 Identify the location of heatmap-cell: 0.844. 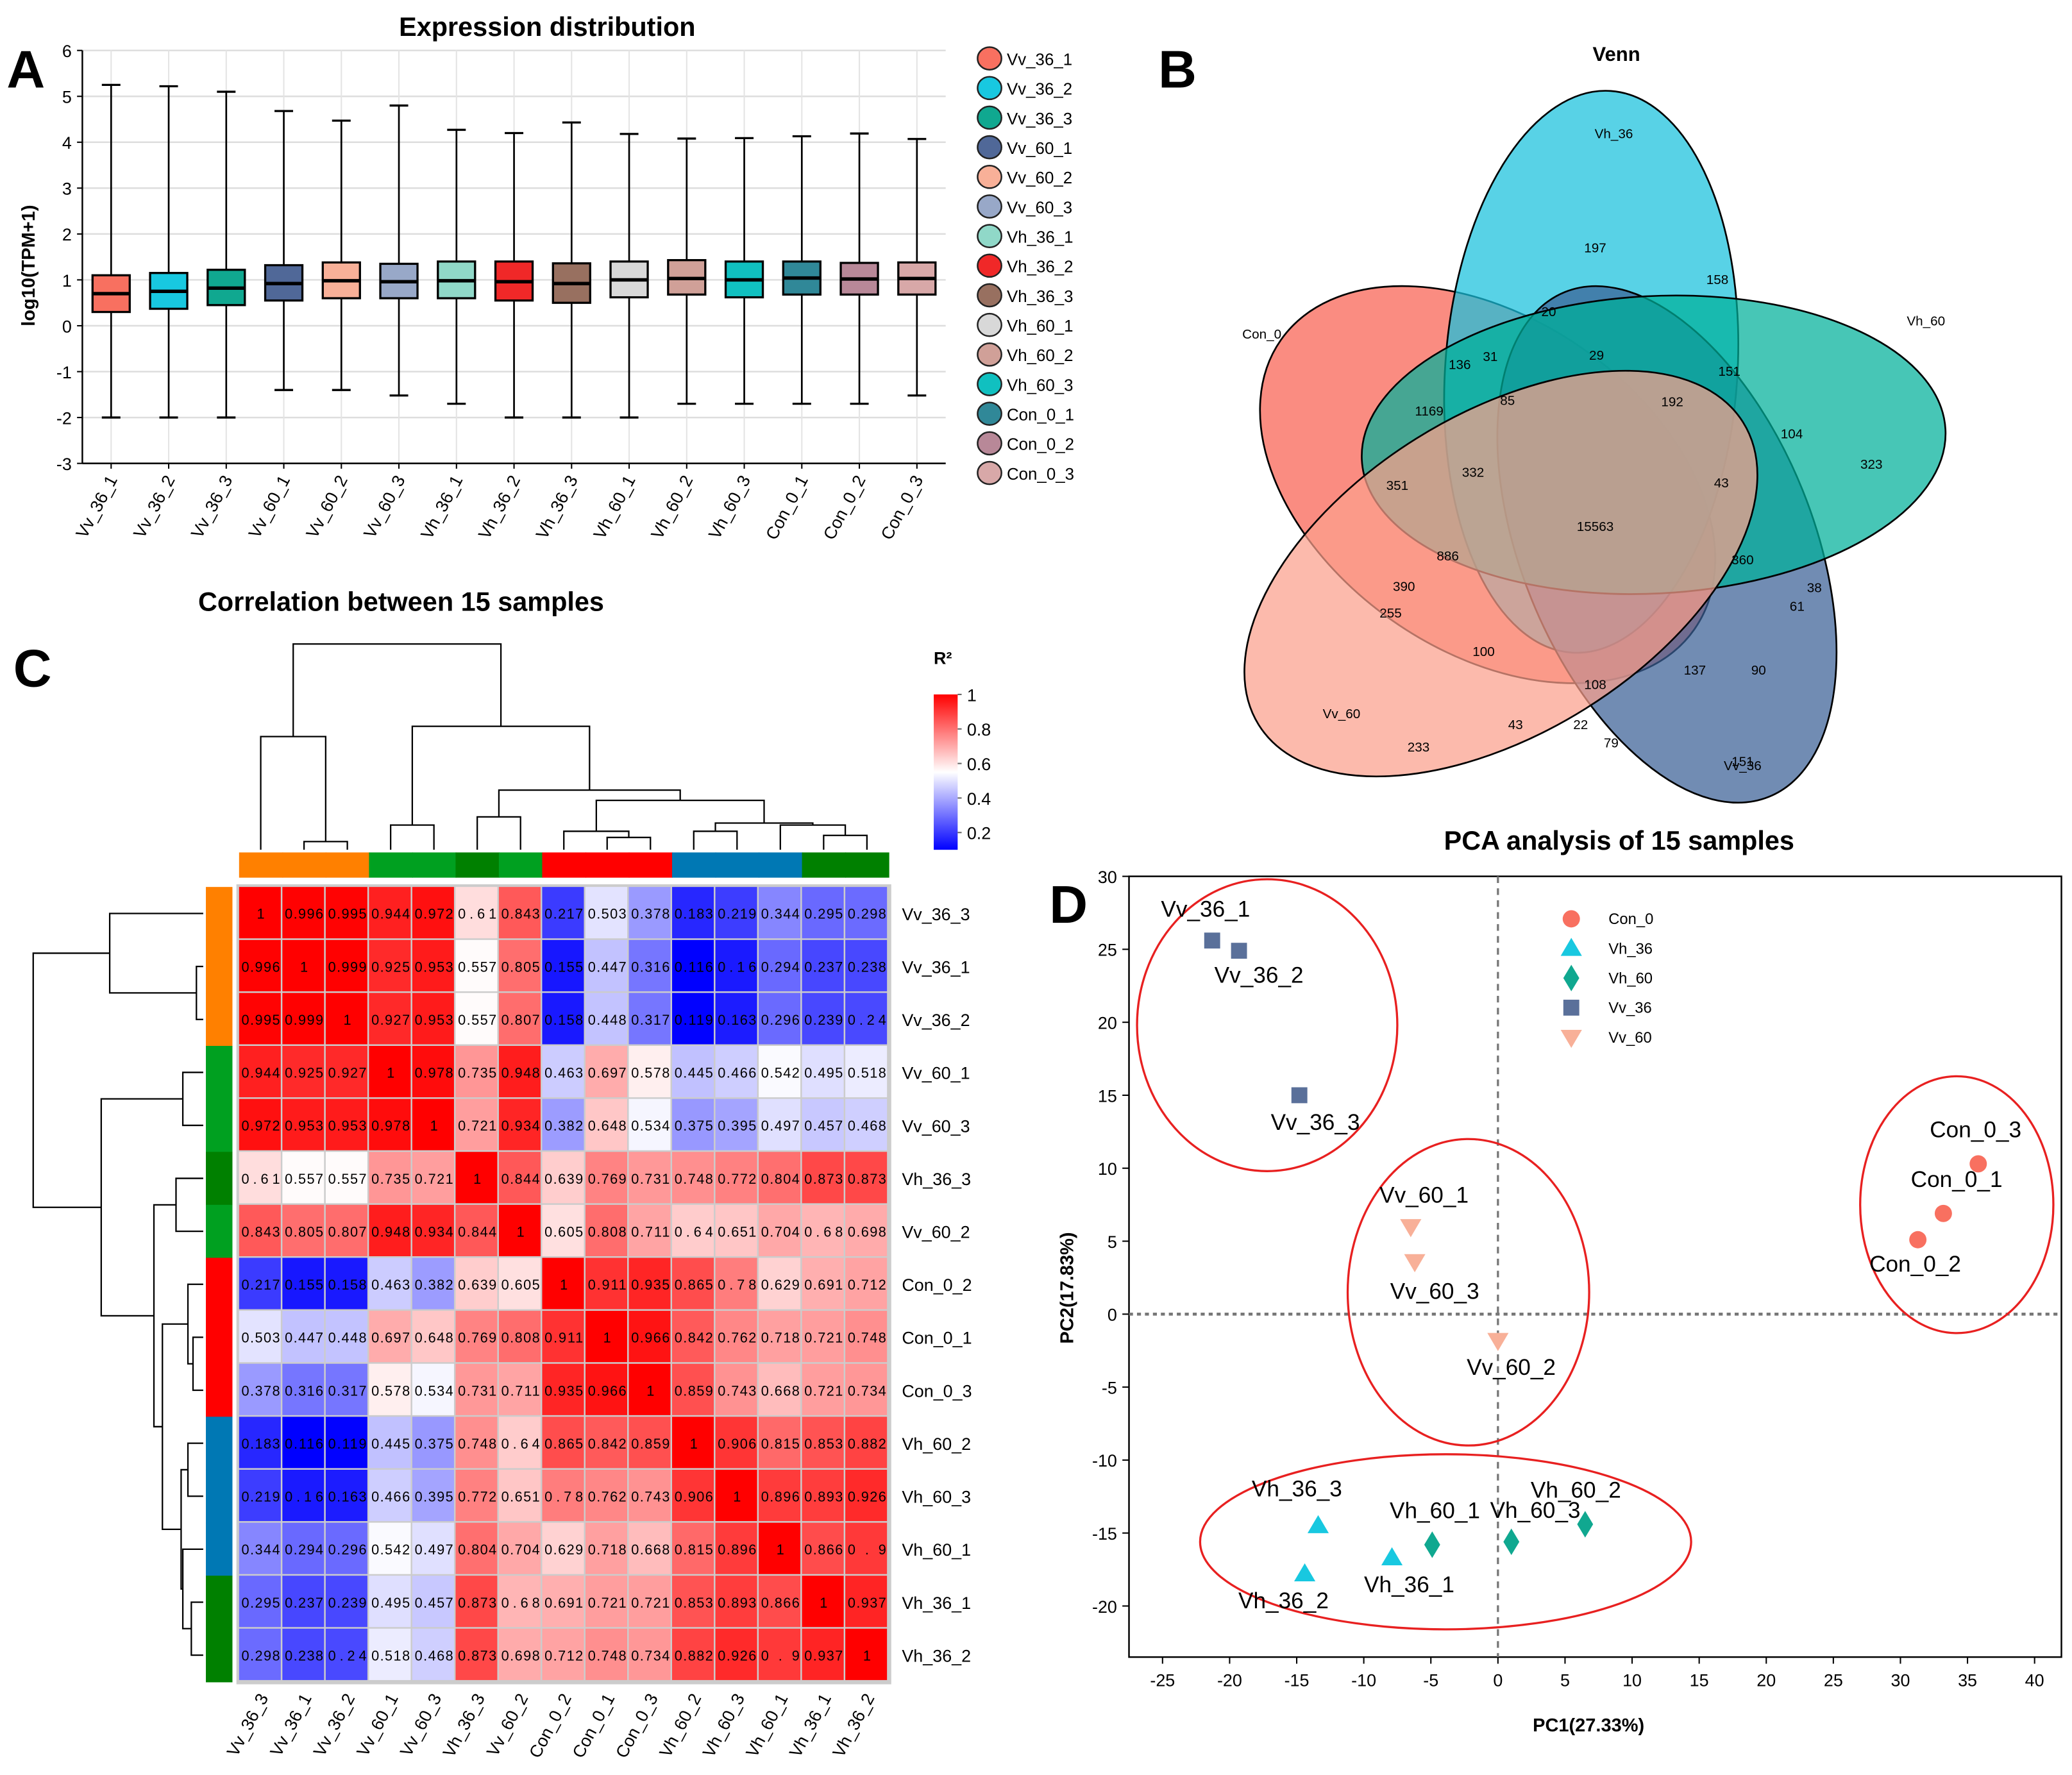
(476, 1230).